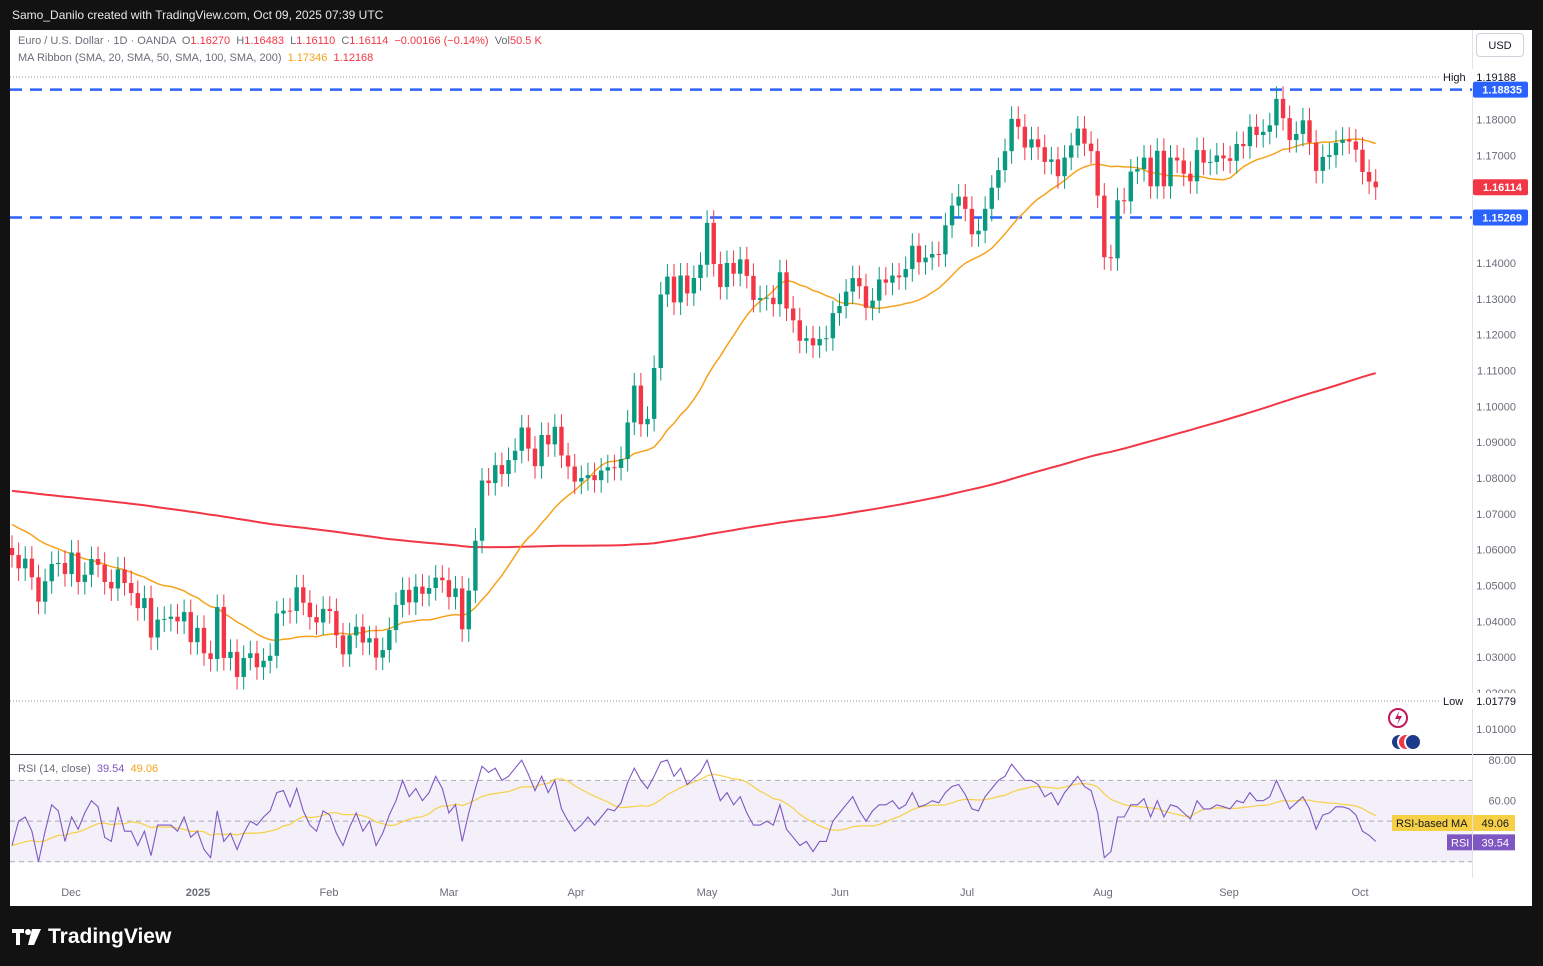 The width and height of the screenshot is (1543, 966). I want to click on tradingview-logo: TradingView, so click(91, 937).